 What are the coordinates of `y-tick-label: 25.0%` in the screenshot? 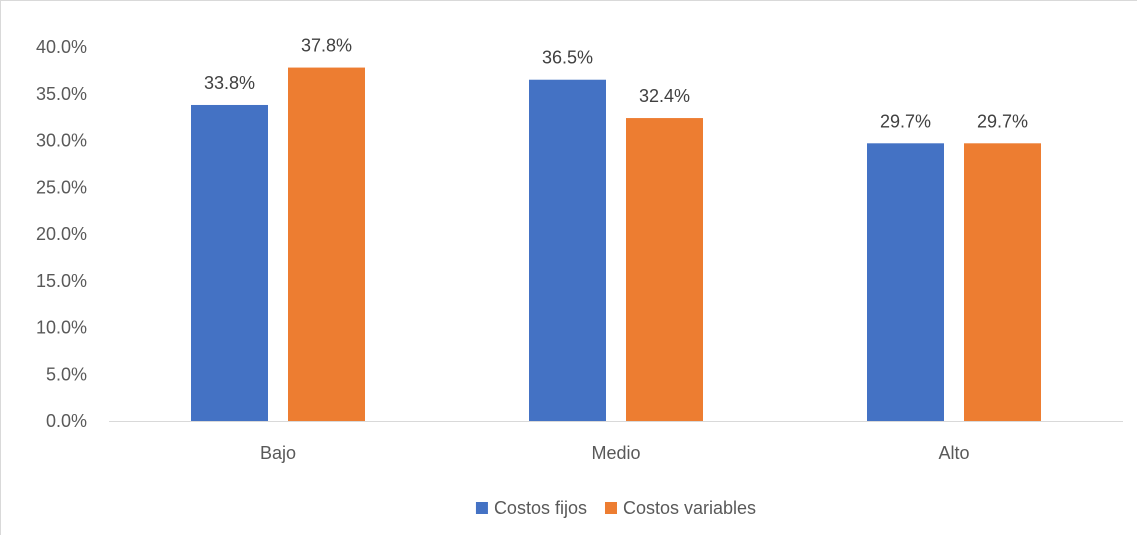 It's located at (61, 187).